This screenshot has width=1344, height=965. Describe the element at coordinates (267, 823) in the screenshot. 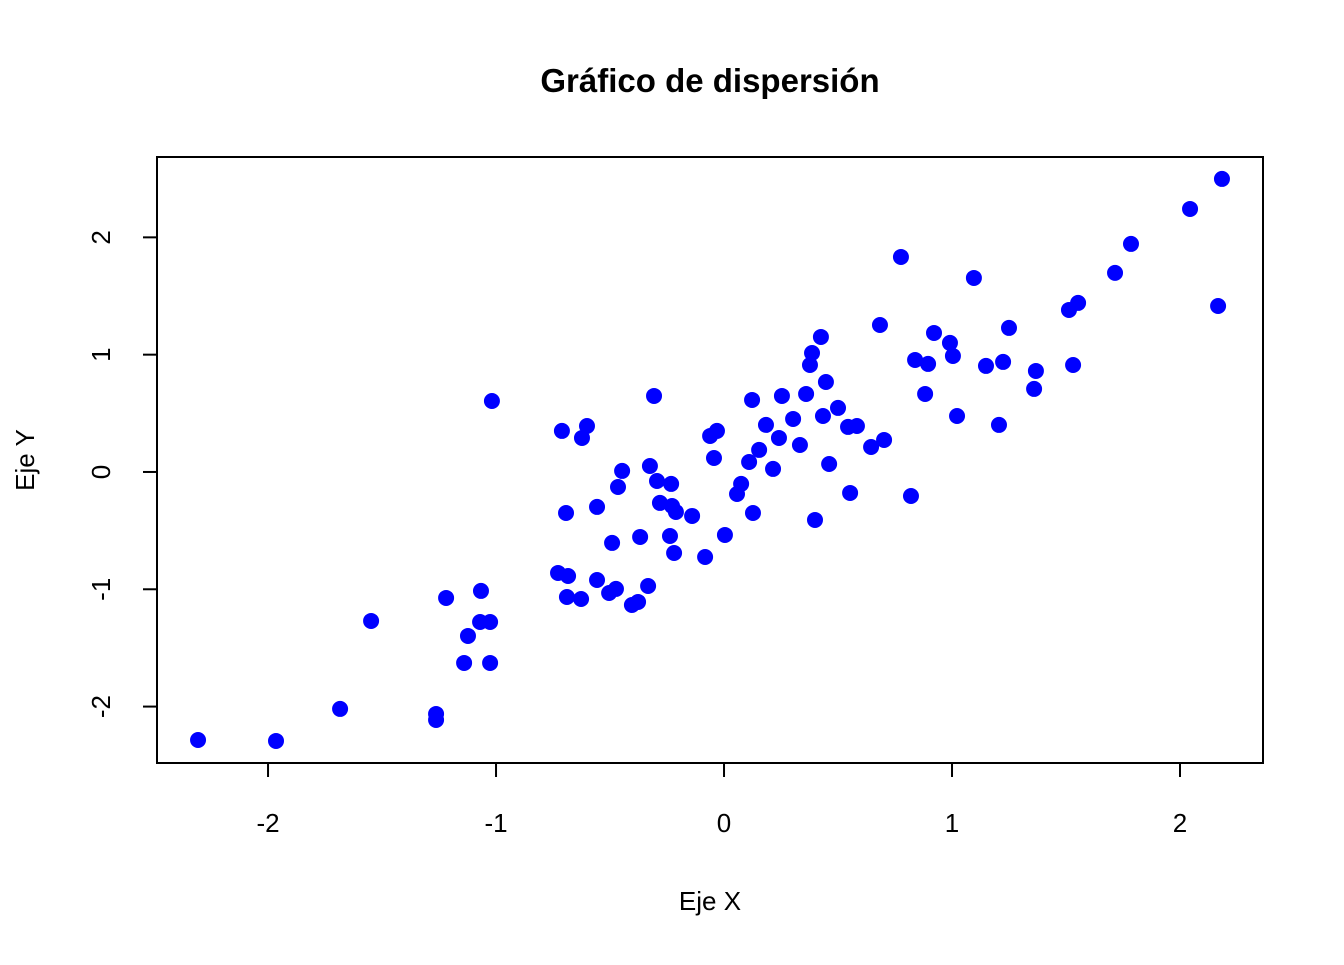

I see `x-tick-label: -2` at that location.